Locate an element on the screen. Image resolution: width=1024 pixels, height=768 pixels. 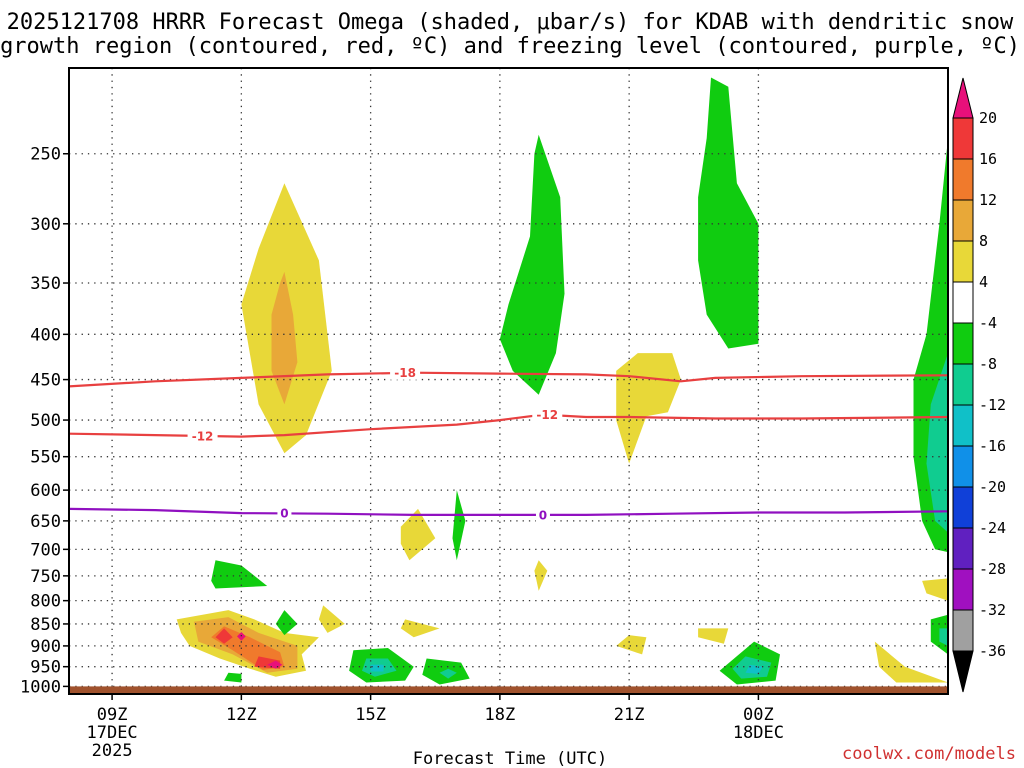
contour-label-4: 0 is located at coordinates (543, 515).